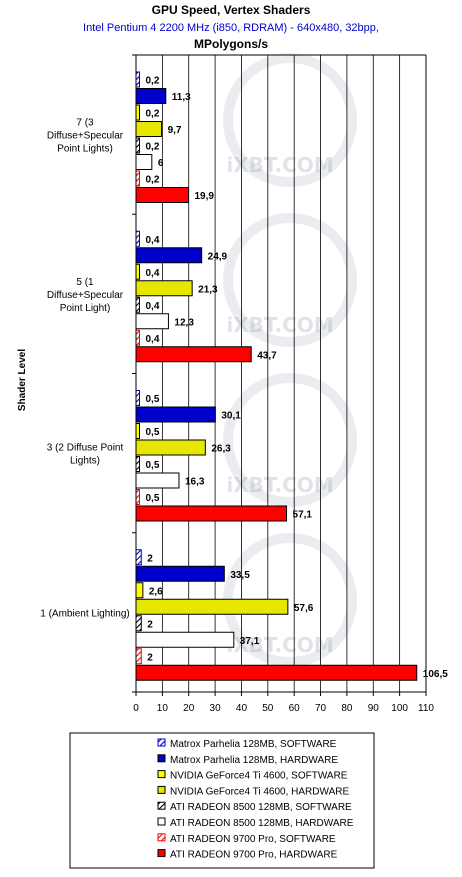  What do you see at coordinates (85, 136) in the screenshot?
I see `category-label: 7 (3 Diffuse+Specular Point Lights)` at bounding box center [85, 136].